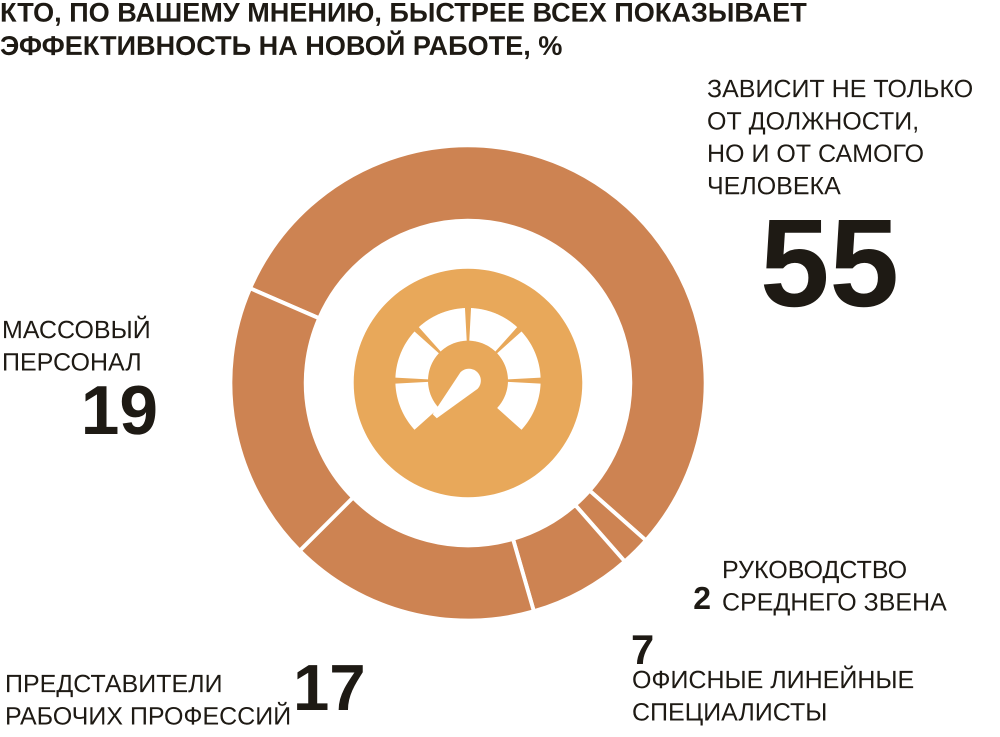 The height and width of the screenshot is (737, 1000). I want to click on slice-label: ПРЕДСТАВИТЕЛИ РАБОЧИХ ПРОФЕССИЙ, so click(148, 699).